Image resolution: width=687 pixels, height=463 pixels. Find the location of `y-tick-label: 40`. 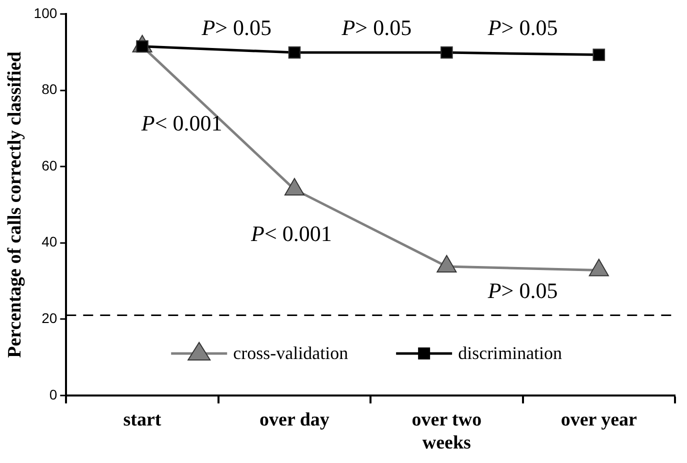

y-tick-label: 40 is located at coordinates (50, 242).